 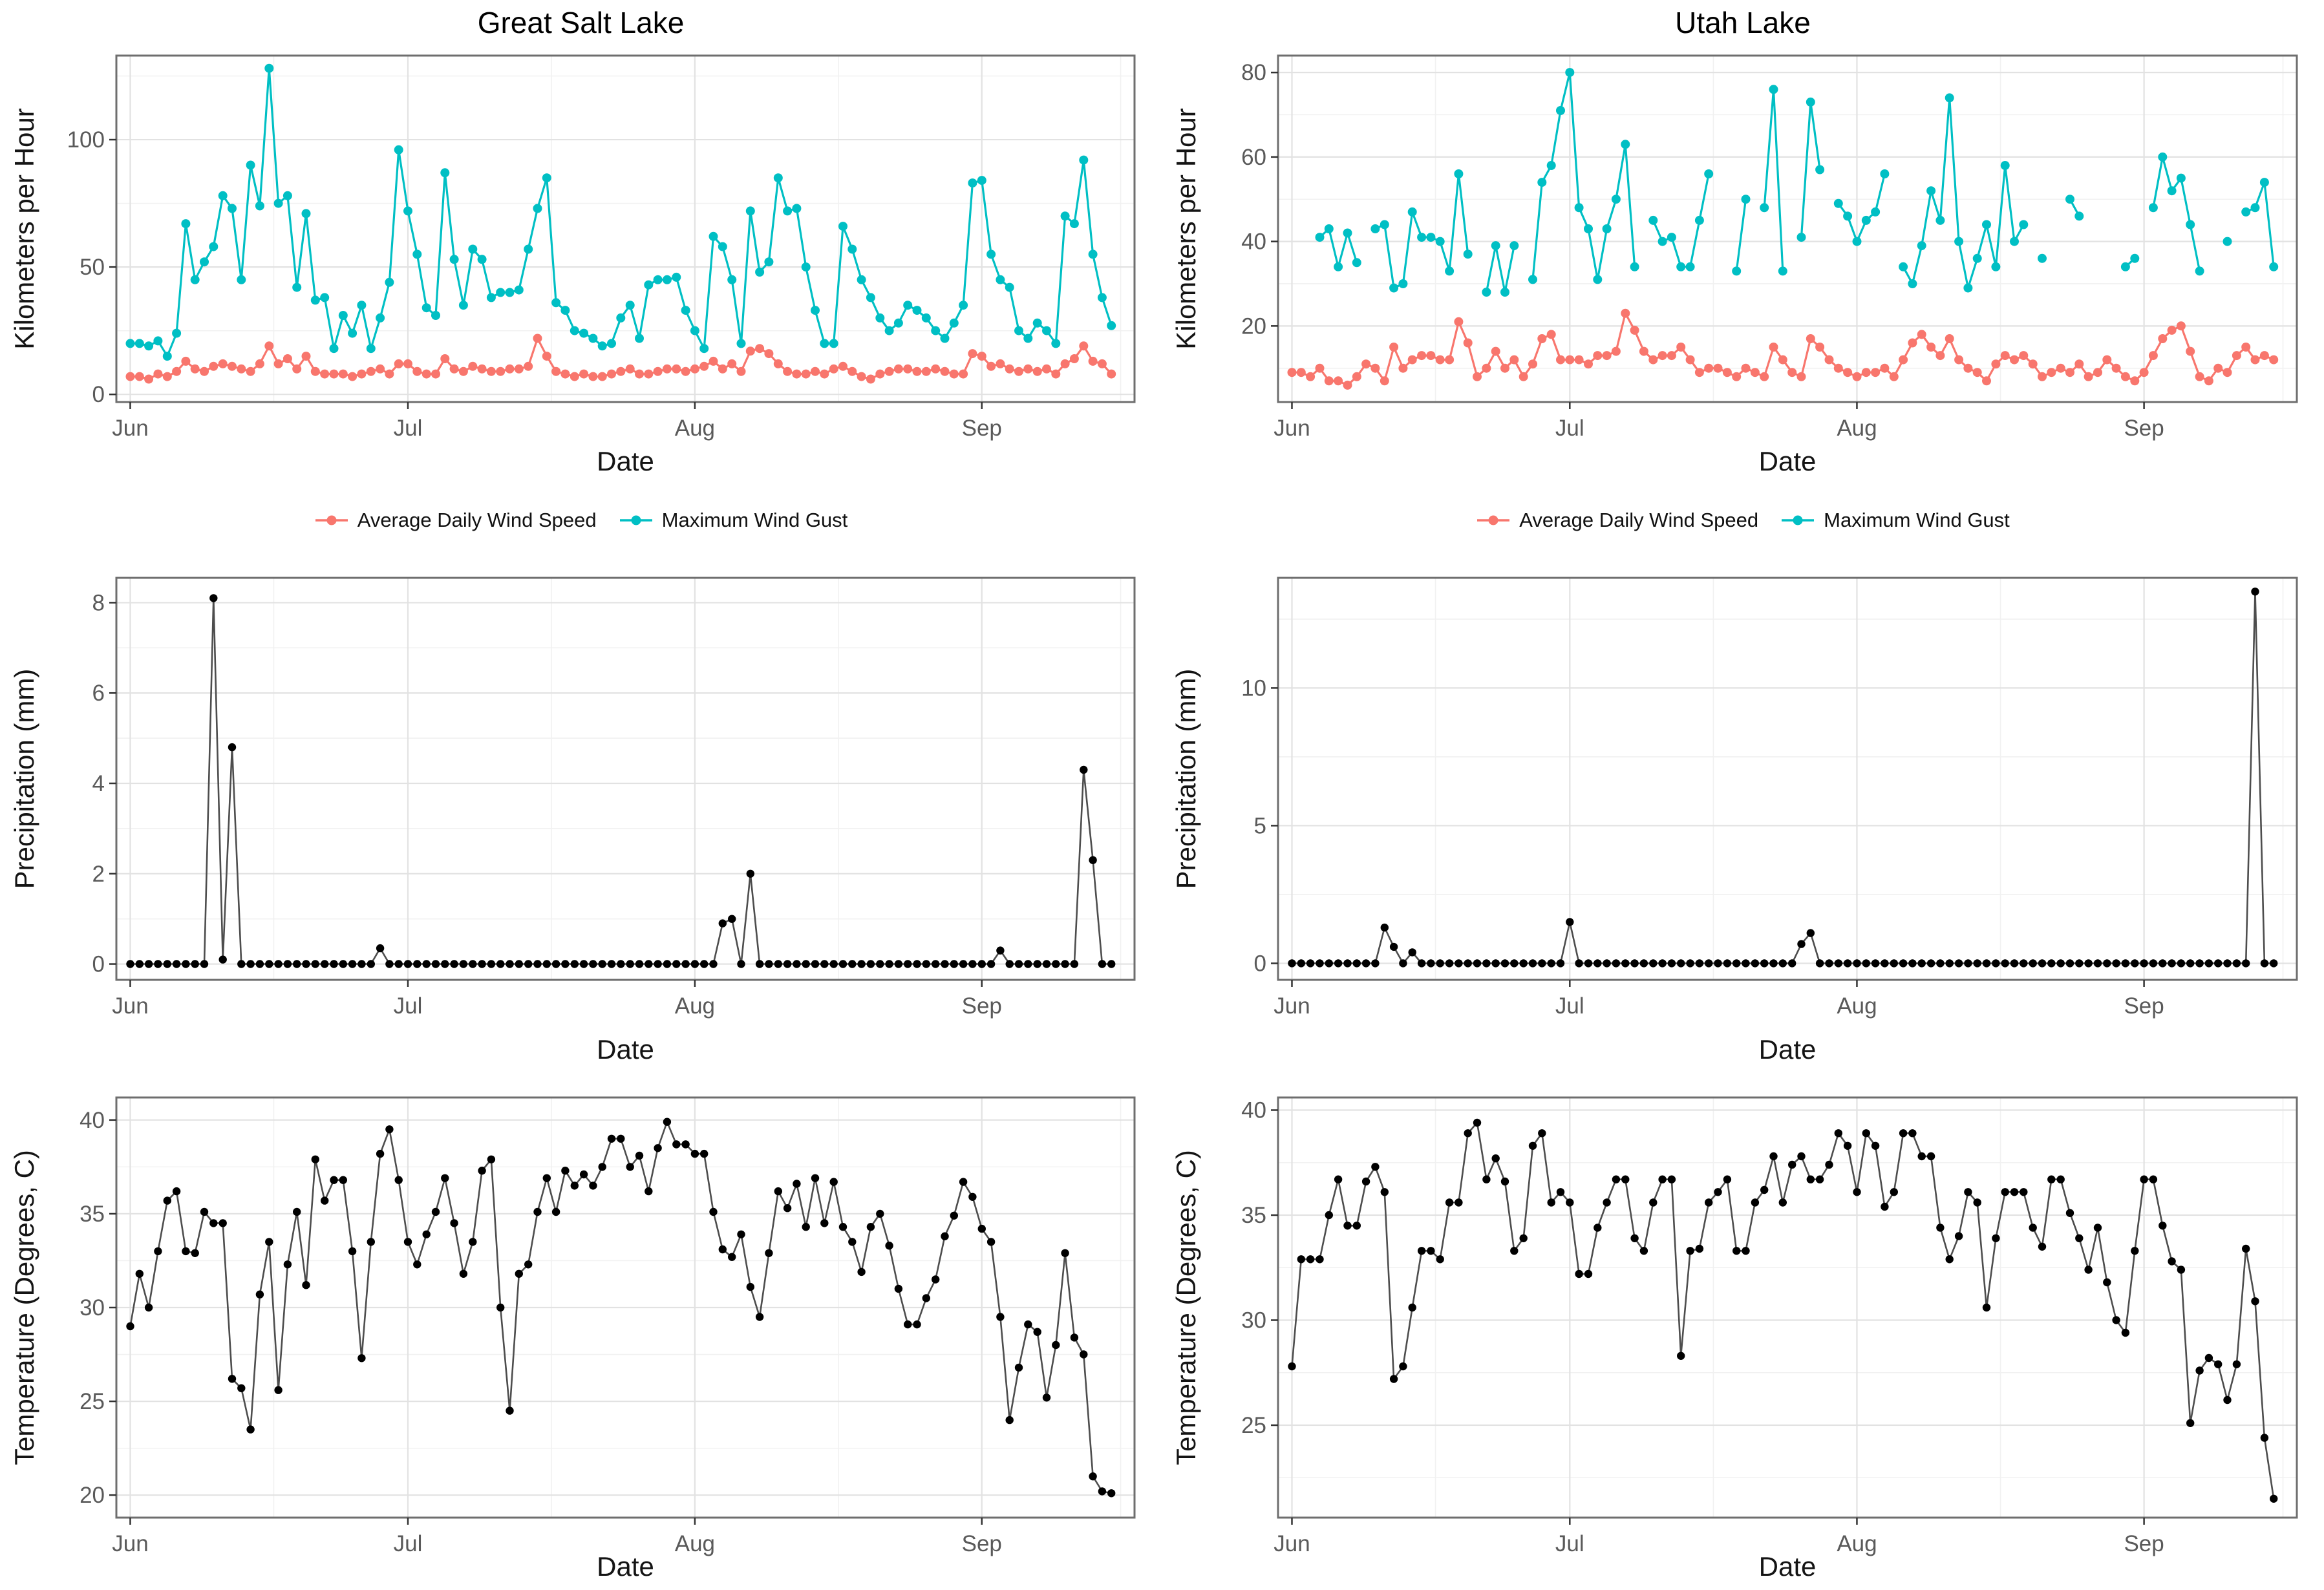 What do you see at coordinates (24, 228) in the screenshot?
I see `y-axis-title: Kilometers per Hour` at bounding box center [24, 228].